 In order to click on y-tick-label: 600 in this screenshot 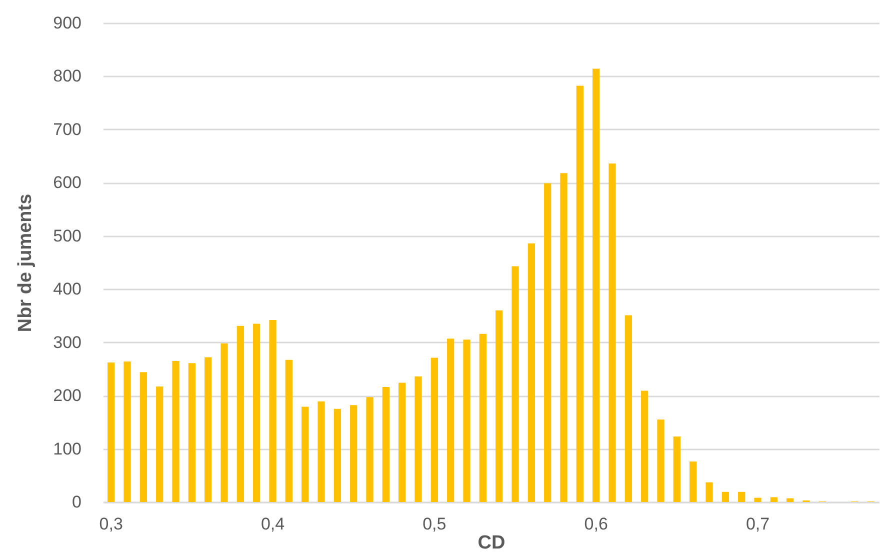, I will do `click(67, 182)`.